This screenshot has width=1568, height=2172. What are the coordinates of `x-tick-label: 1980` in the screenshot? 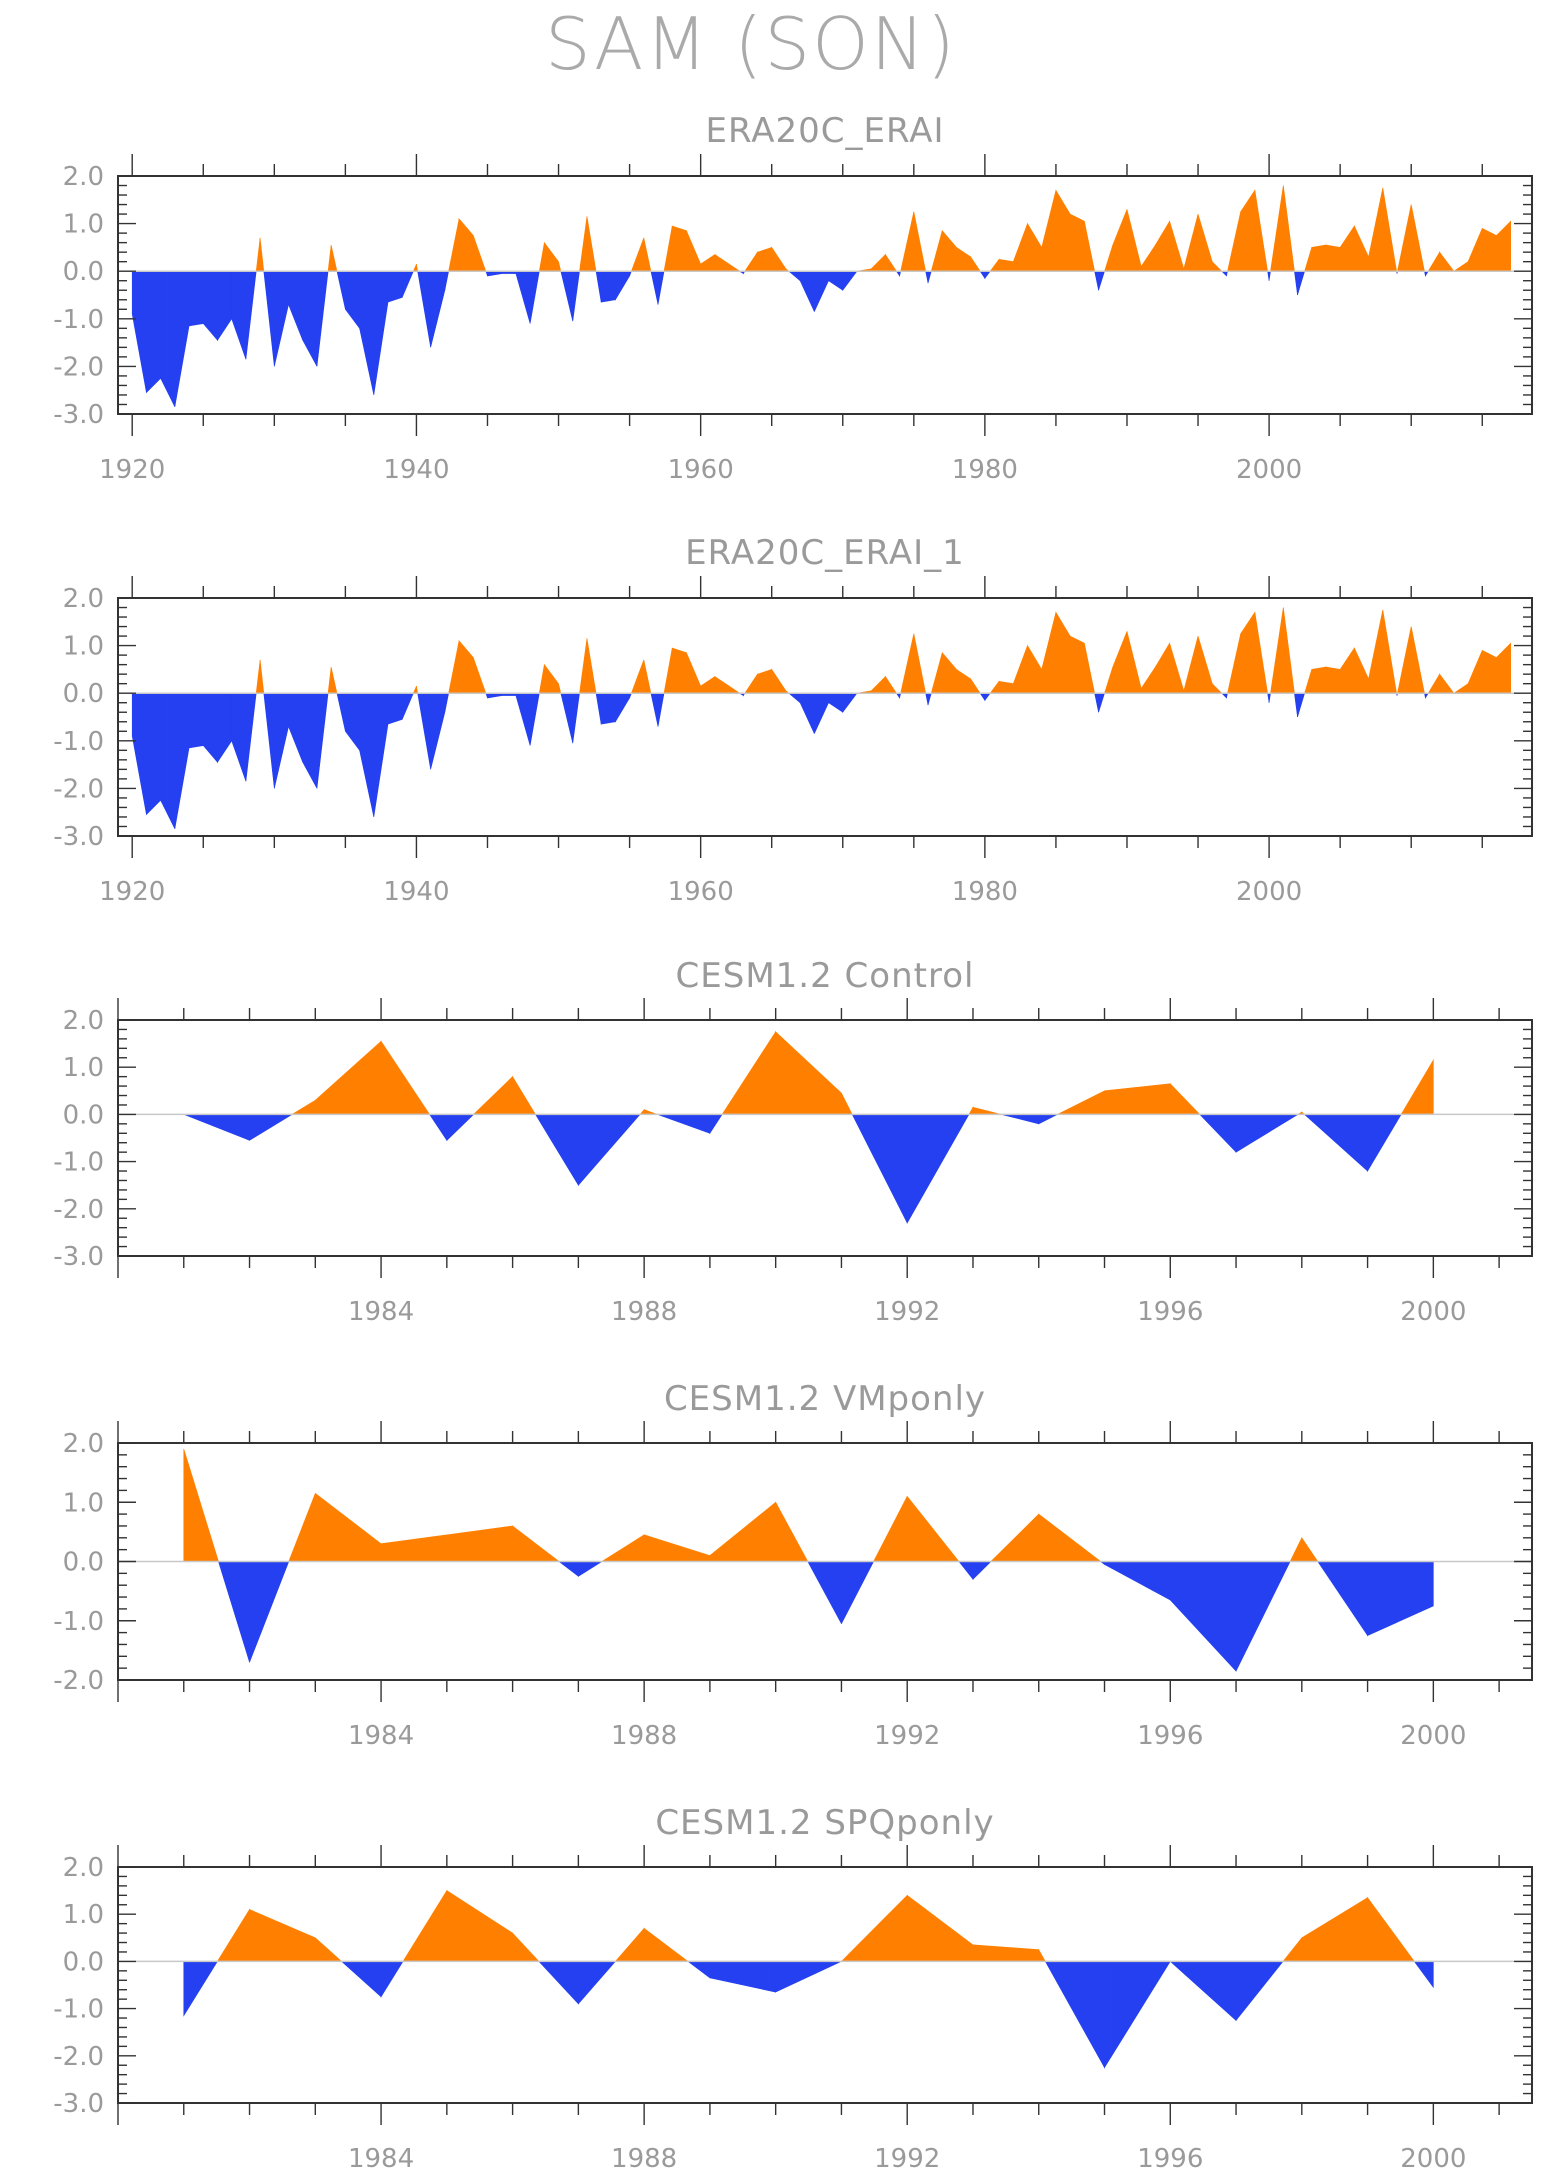 It's located at (985, 470).